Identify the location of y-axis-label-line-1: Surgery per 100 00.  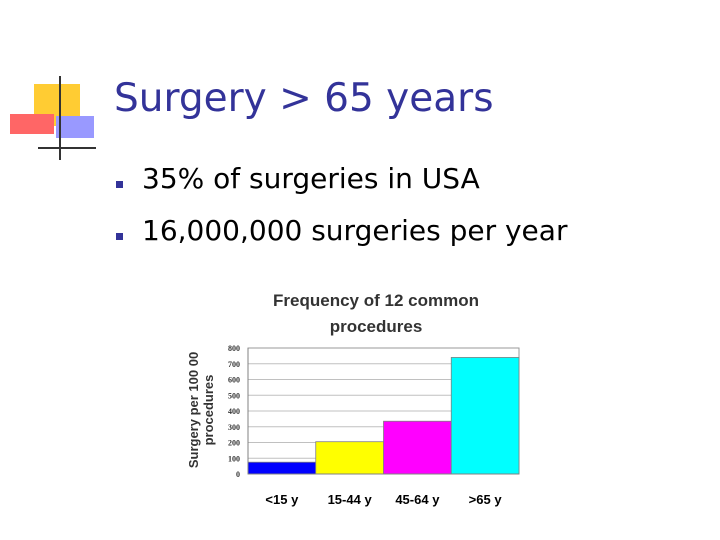
(193, 410).